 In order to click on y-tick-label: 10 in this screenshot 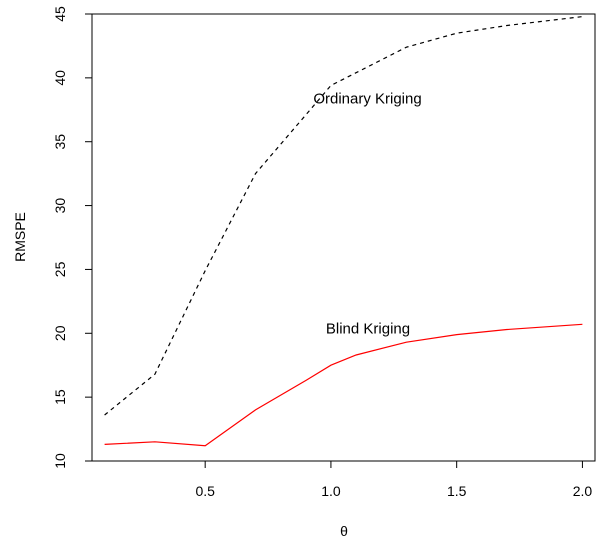, I will do `click(60, 461)`.